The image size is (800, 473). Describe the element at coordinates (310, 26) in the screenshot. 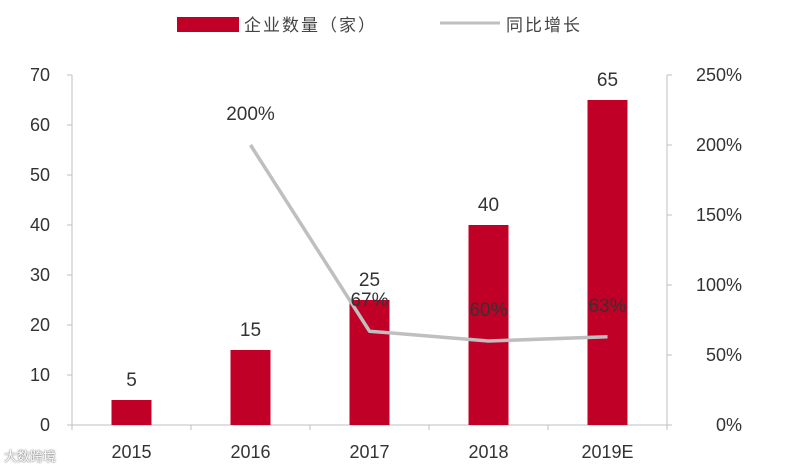

I see `legend-bar-label: 企业数量（家）` at that location.